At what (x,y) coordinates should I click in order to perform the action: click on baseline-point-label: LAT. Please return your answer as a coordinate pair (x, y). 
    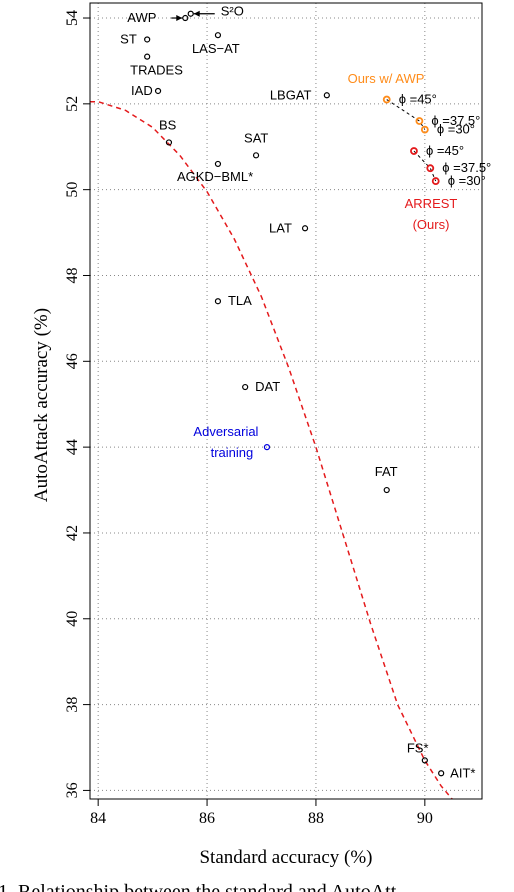
    Looking at the image, I should click on (280, 227).